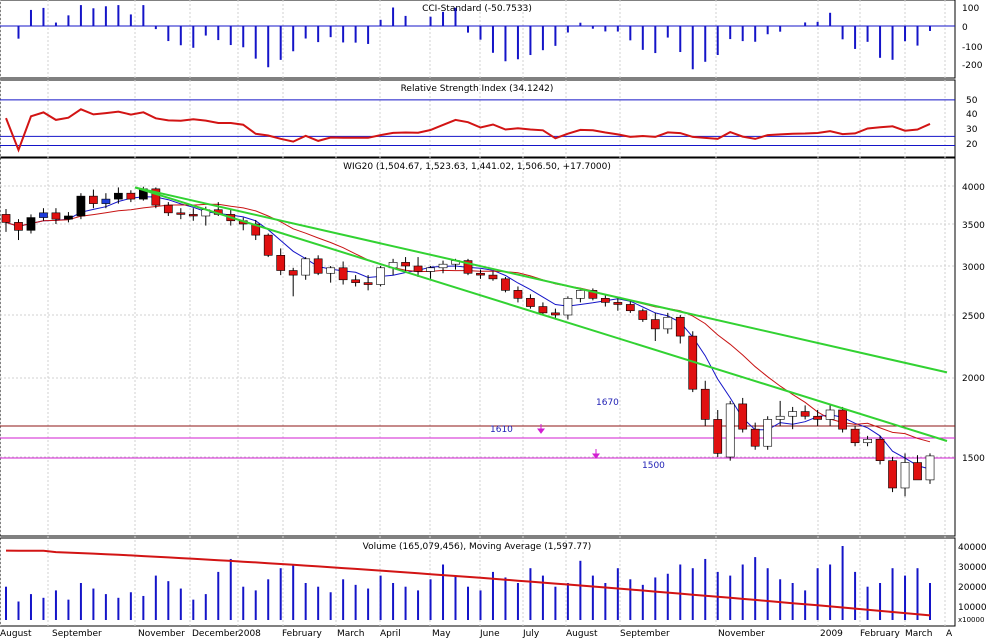  What do you see at coordinates (390, 633) in the screenshot?
I see `x-axis-label: April` at bounding box center [390, 633].